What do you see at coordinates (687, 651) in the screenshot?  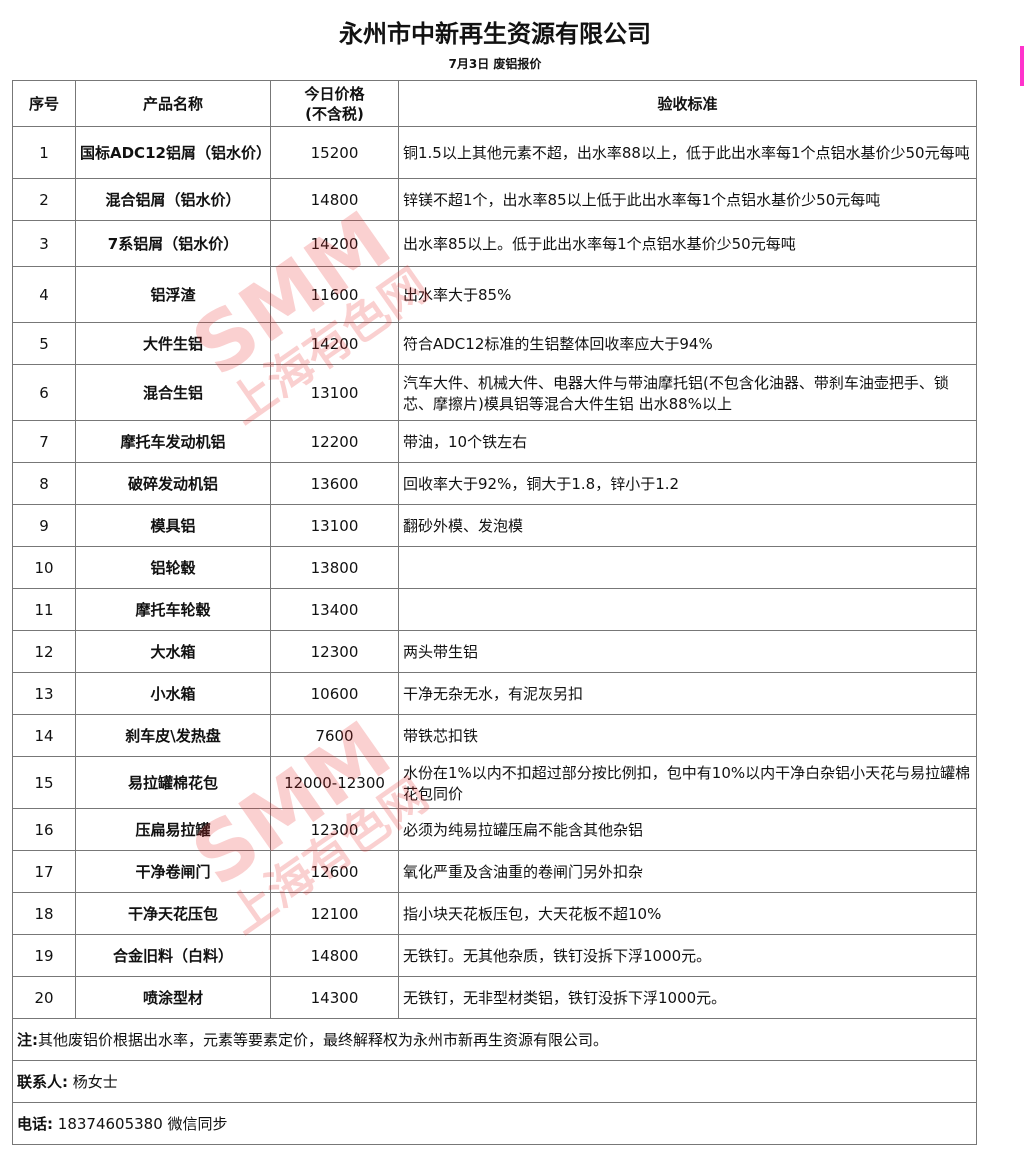 I see `row-standard: 两头带生铝` at bounding box center [687, 651].